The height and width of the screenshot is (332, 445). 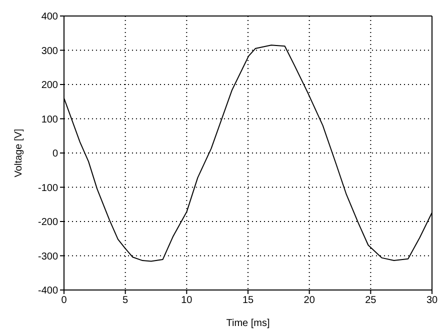 I want to click on y-tick-label: 0, so click(x=55, y=154).